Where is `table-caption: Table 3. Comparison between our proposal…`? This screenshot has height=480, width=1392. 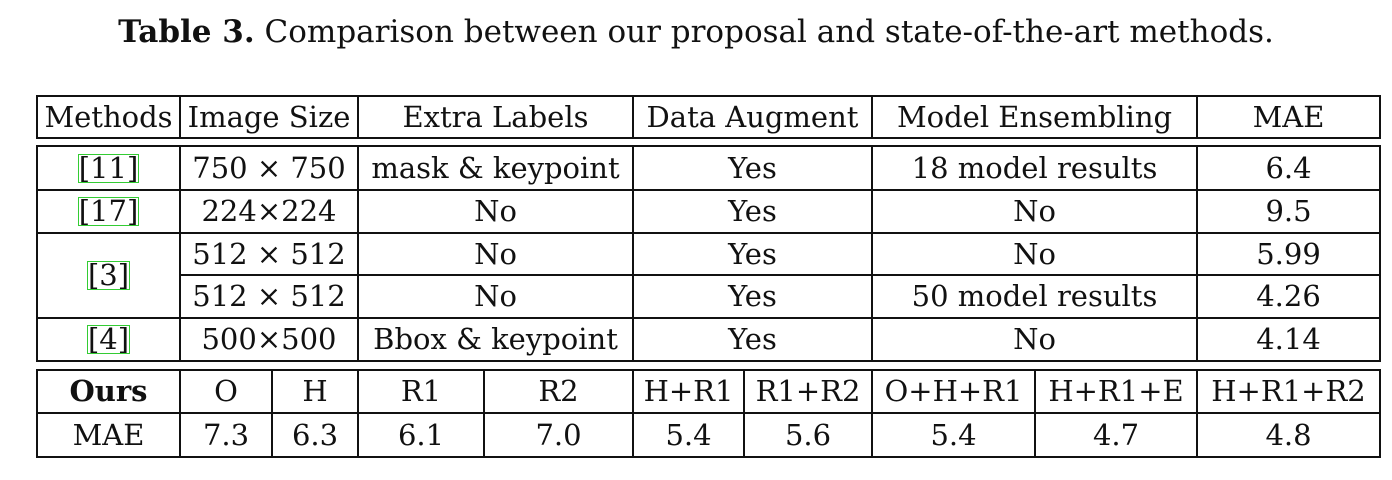
table-caption: Table 3. Comparison between our proposal… is located at coordinates (696, 32).